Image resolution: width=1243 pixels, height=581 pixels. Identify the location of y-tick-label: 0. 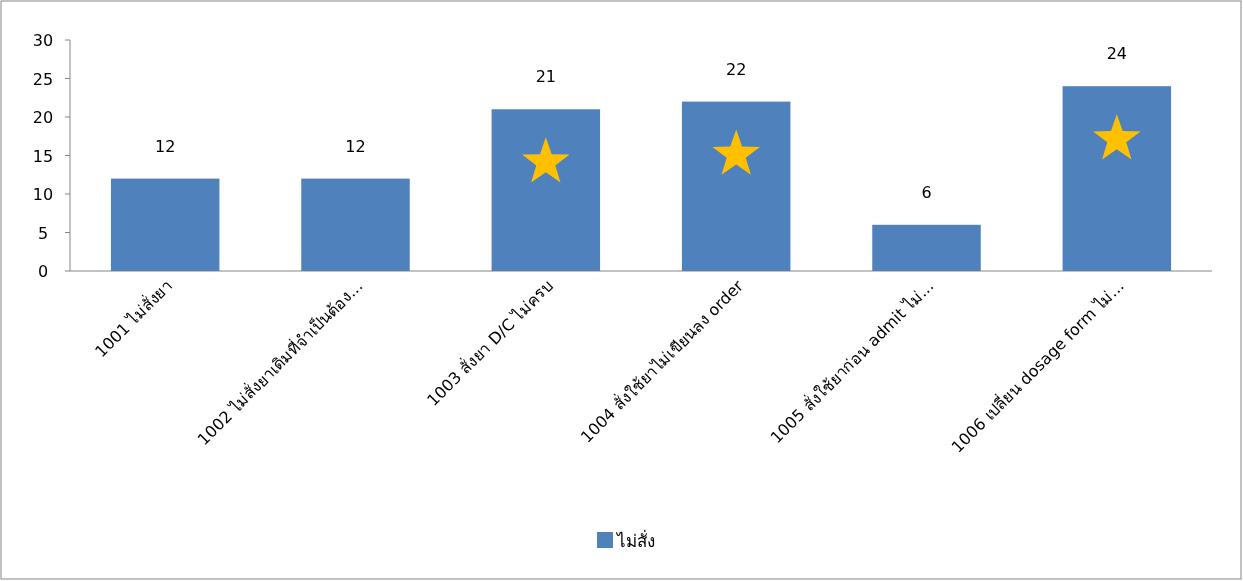
(43, 271).